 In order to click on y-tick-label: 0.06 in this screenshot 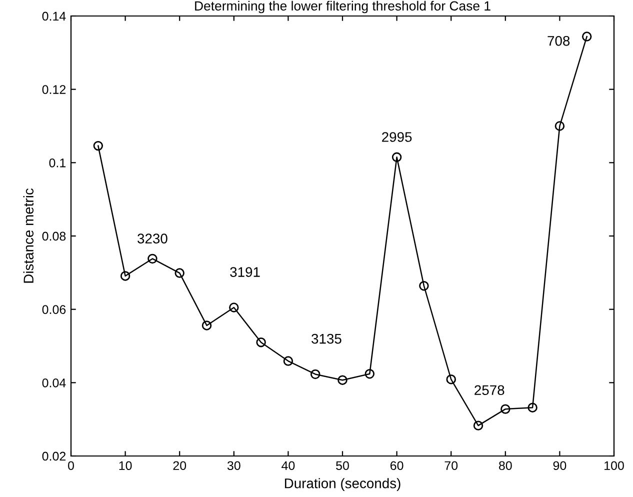, I will do `click(54, 309)`.